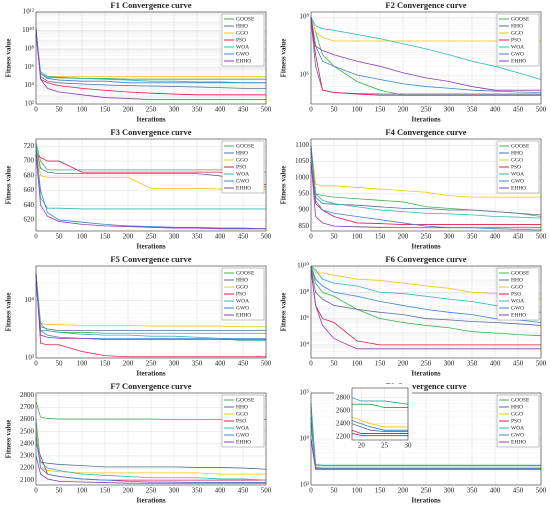 The height and width of the screenshot is (508, 550). Describe the element at coordinates (150, 5) in the screenshot. I see `panel-title: F1 Convergence curve` at that location.